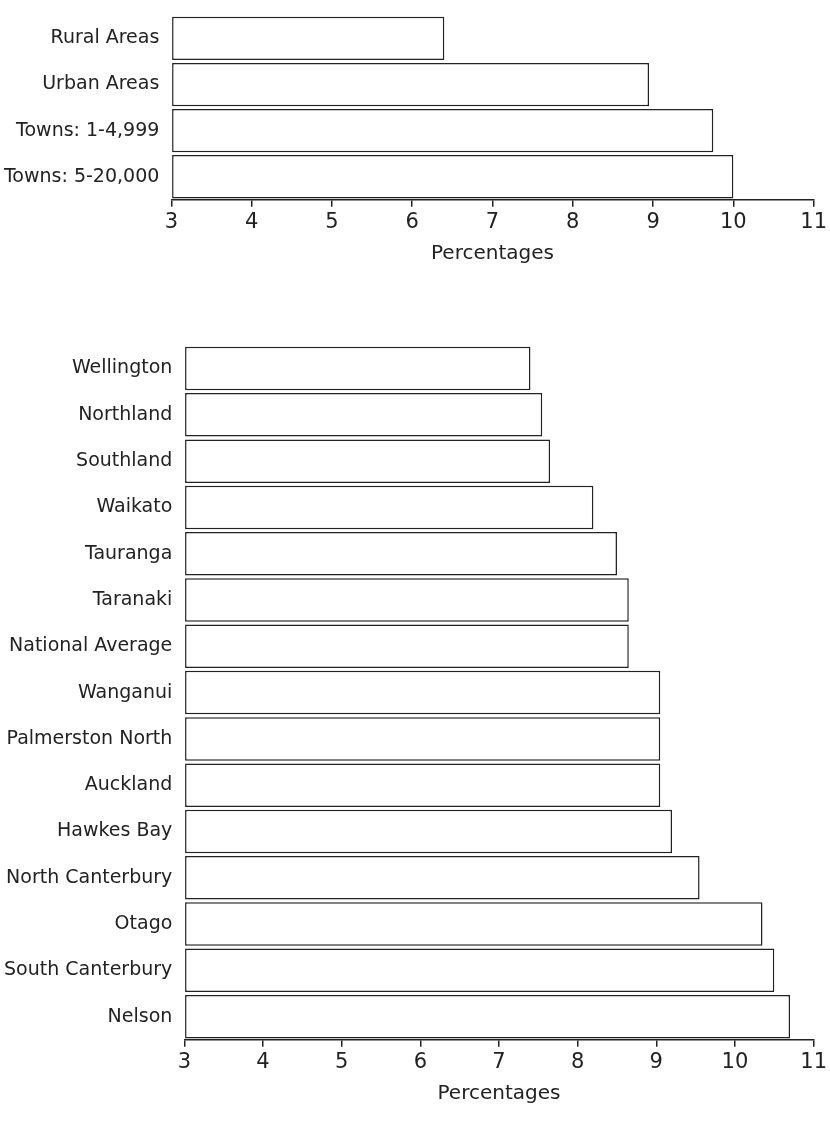  I want to click on y-tick-label: Otago, so click(143, 922).